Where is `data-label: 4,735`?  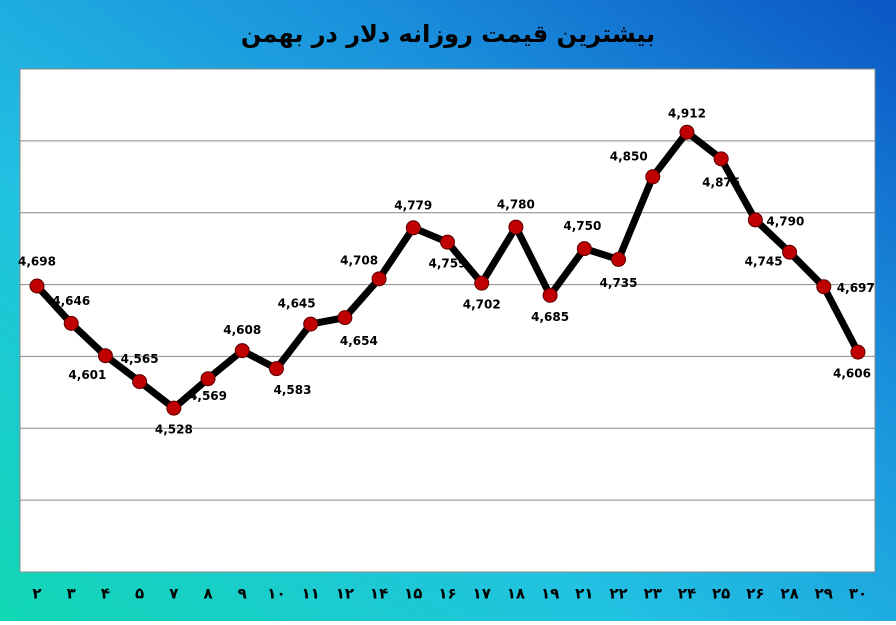
data-label: 4,735 is located at coordinates (619, 283).